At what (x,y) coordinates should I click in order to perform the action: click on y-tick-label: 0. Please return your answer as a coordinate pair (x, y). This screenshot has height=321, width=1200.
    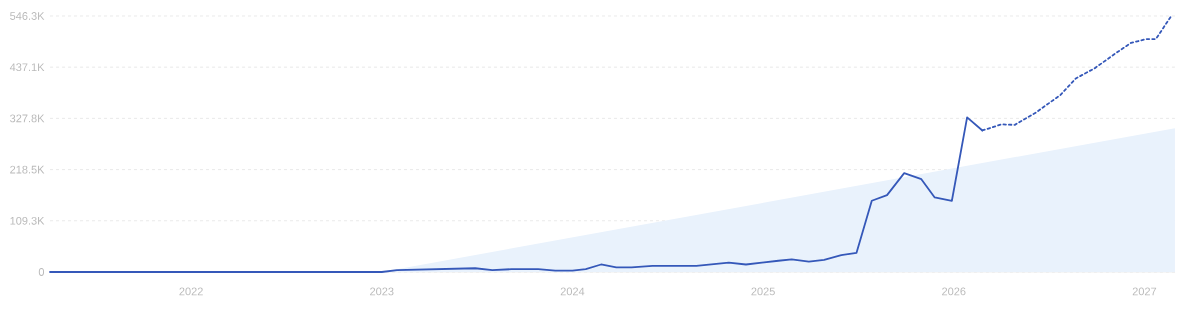
    Looking at the image, I should click on (41, 272).